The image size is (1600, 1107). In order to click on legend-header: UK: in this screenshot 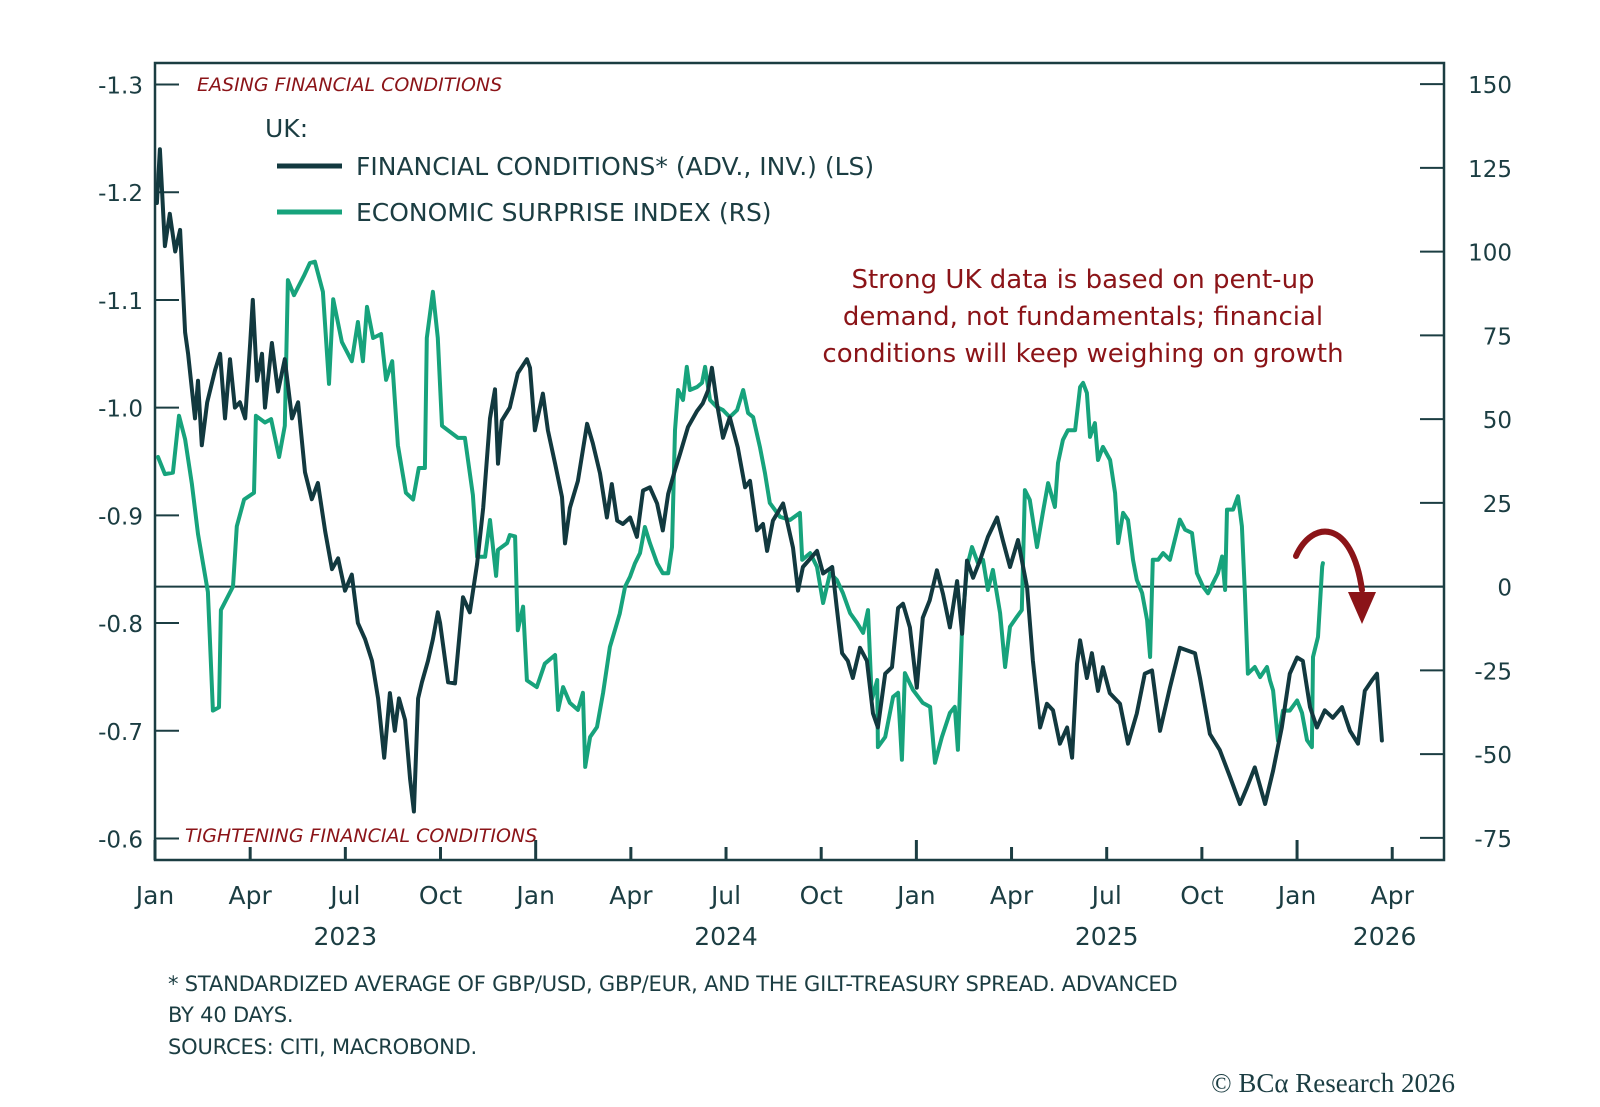, I will do `click(286, 128)`.